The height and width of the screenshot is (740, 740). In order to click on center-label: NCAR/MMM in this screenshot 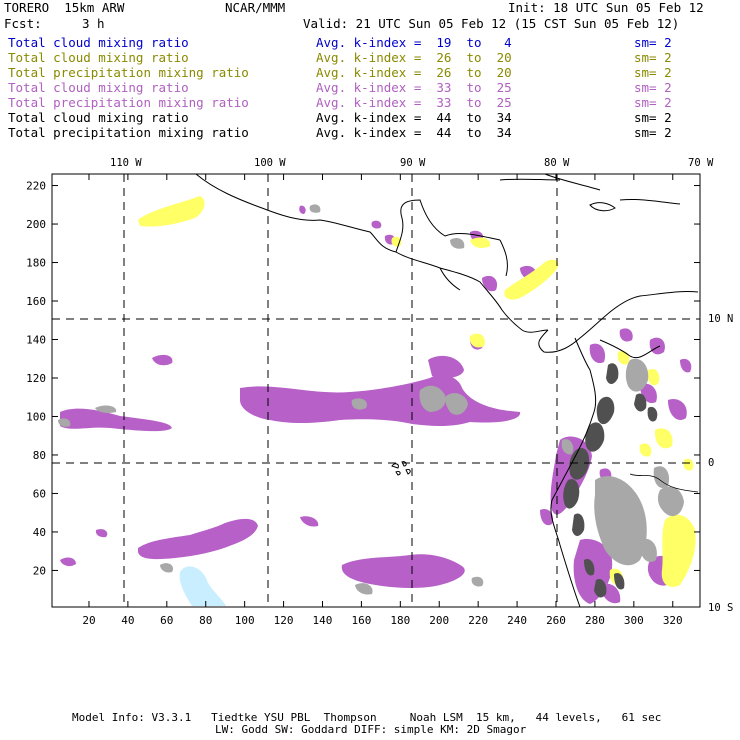, I will do `click(255, 7)`.